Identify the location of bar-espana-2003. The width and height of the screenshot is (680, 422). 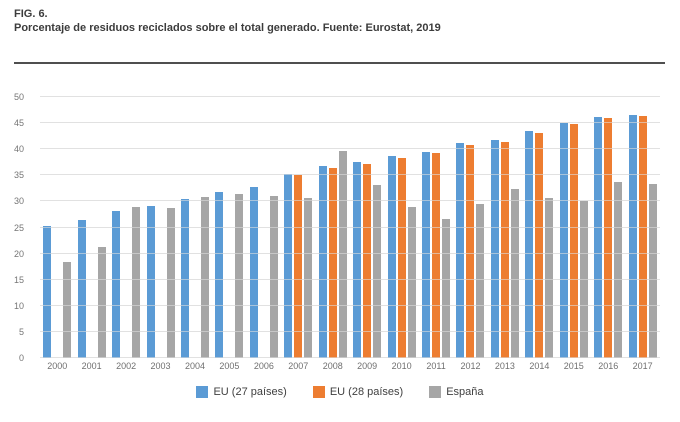
(170, 283).